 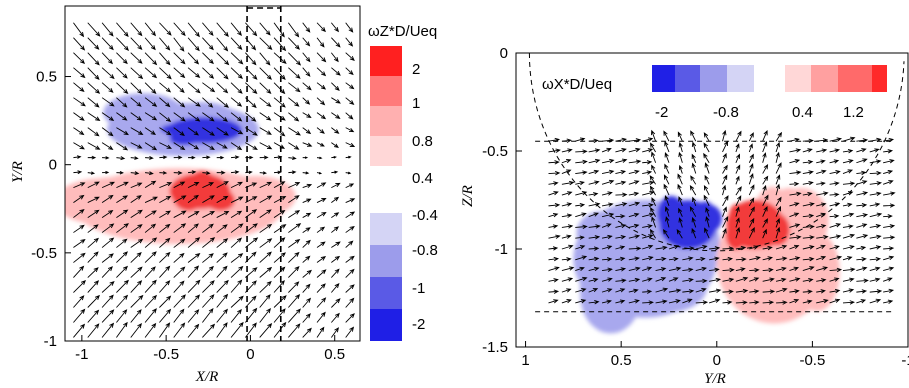 I want to click on vorticity-lobe, so click(x=736, y=235).